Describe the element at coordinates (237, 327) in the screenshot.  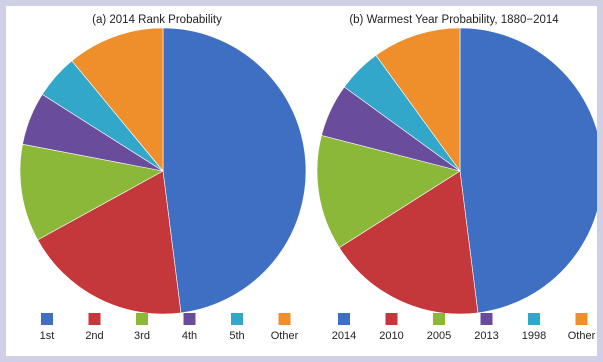
I see `legend-item-5th: 5th` at that location.